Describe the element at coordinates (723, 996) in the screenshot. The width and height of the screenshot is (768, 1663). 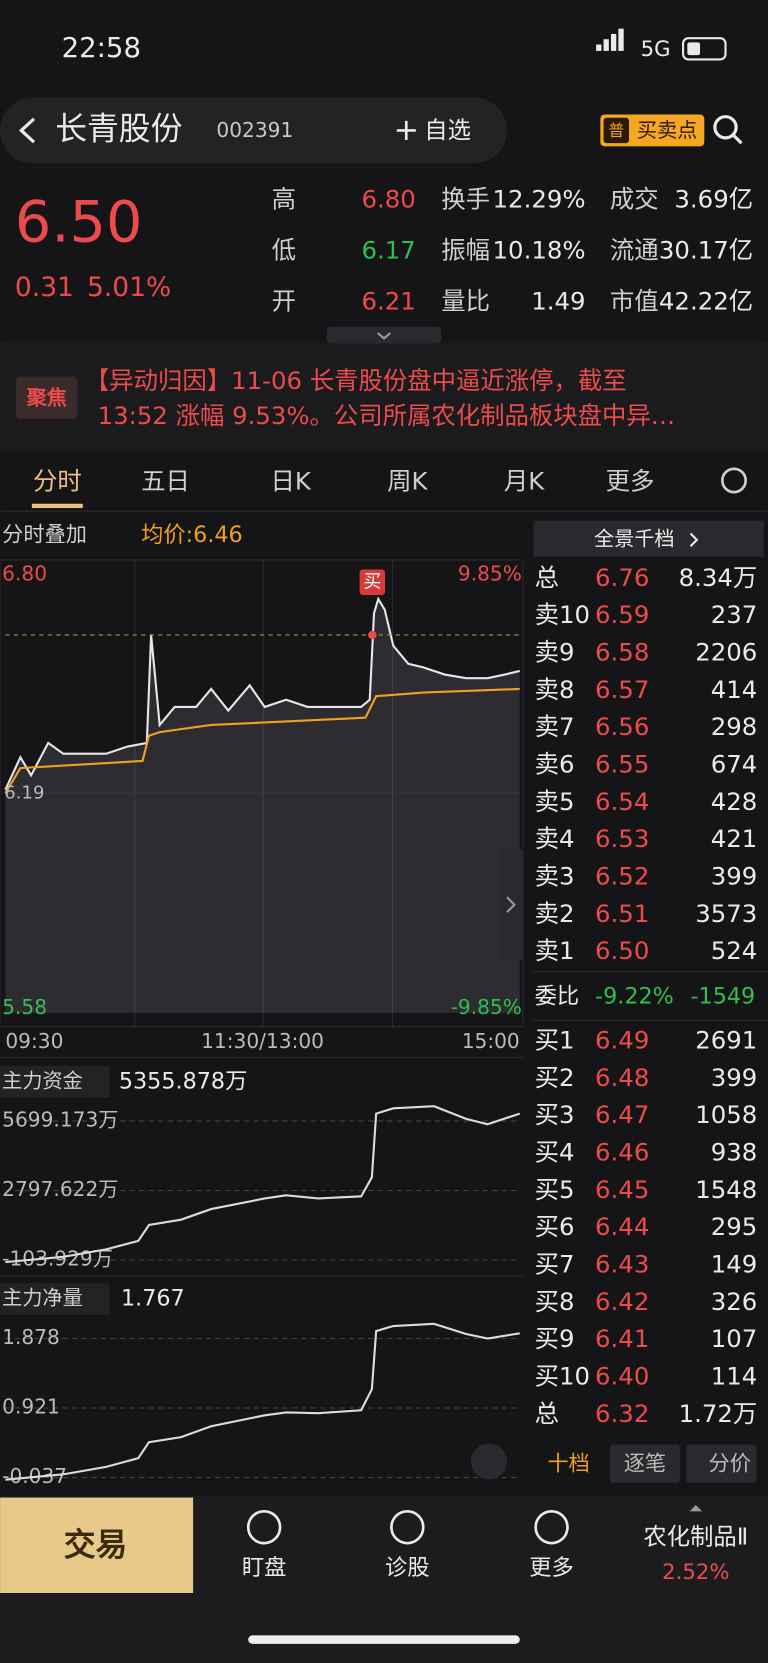
I see `ratio-diff: -1549` at that location.